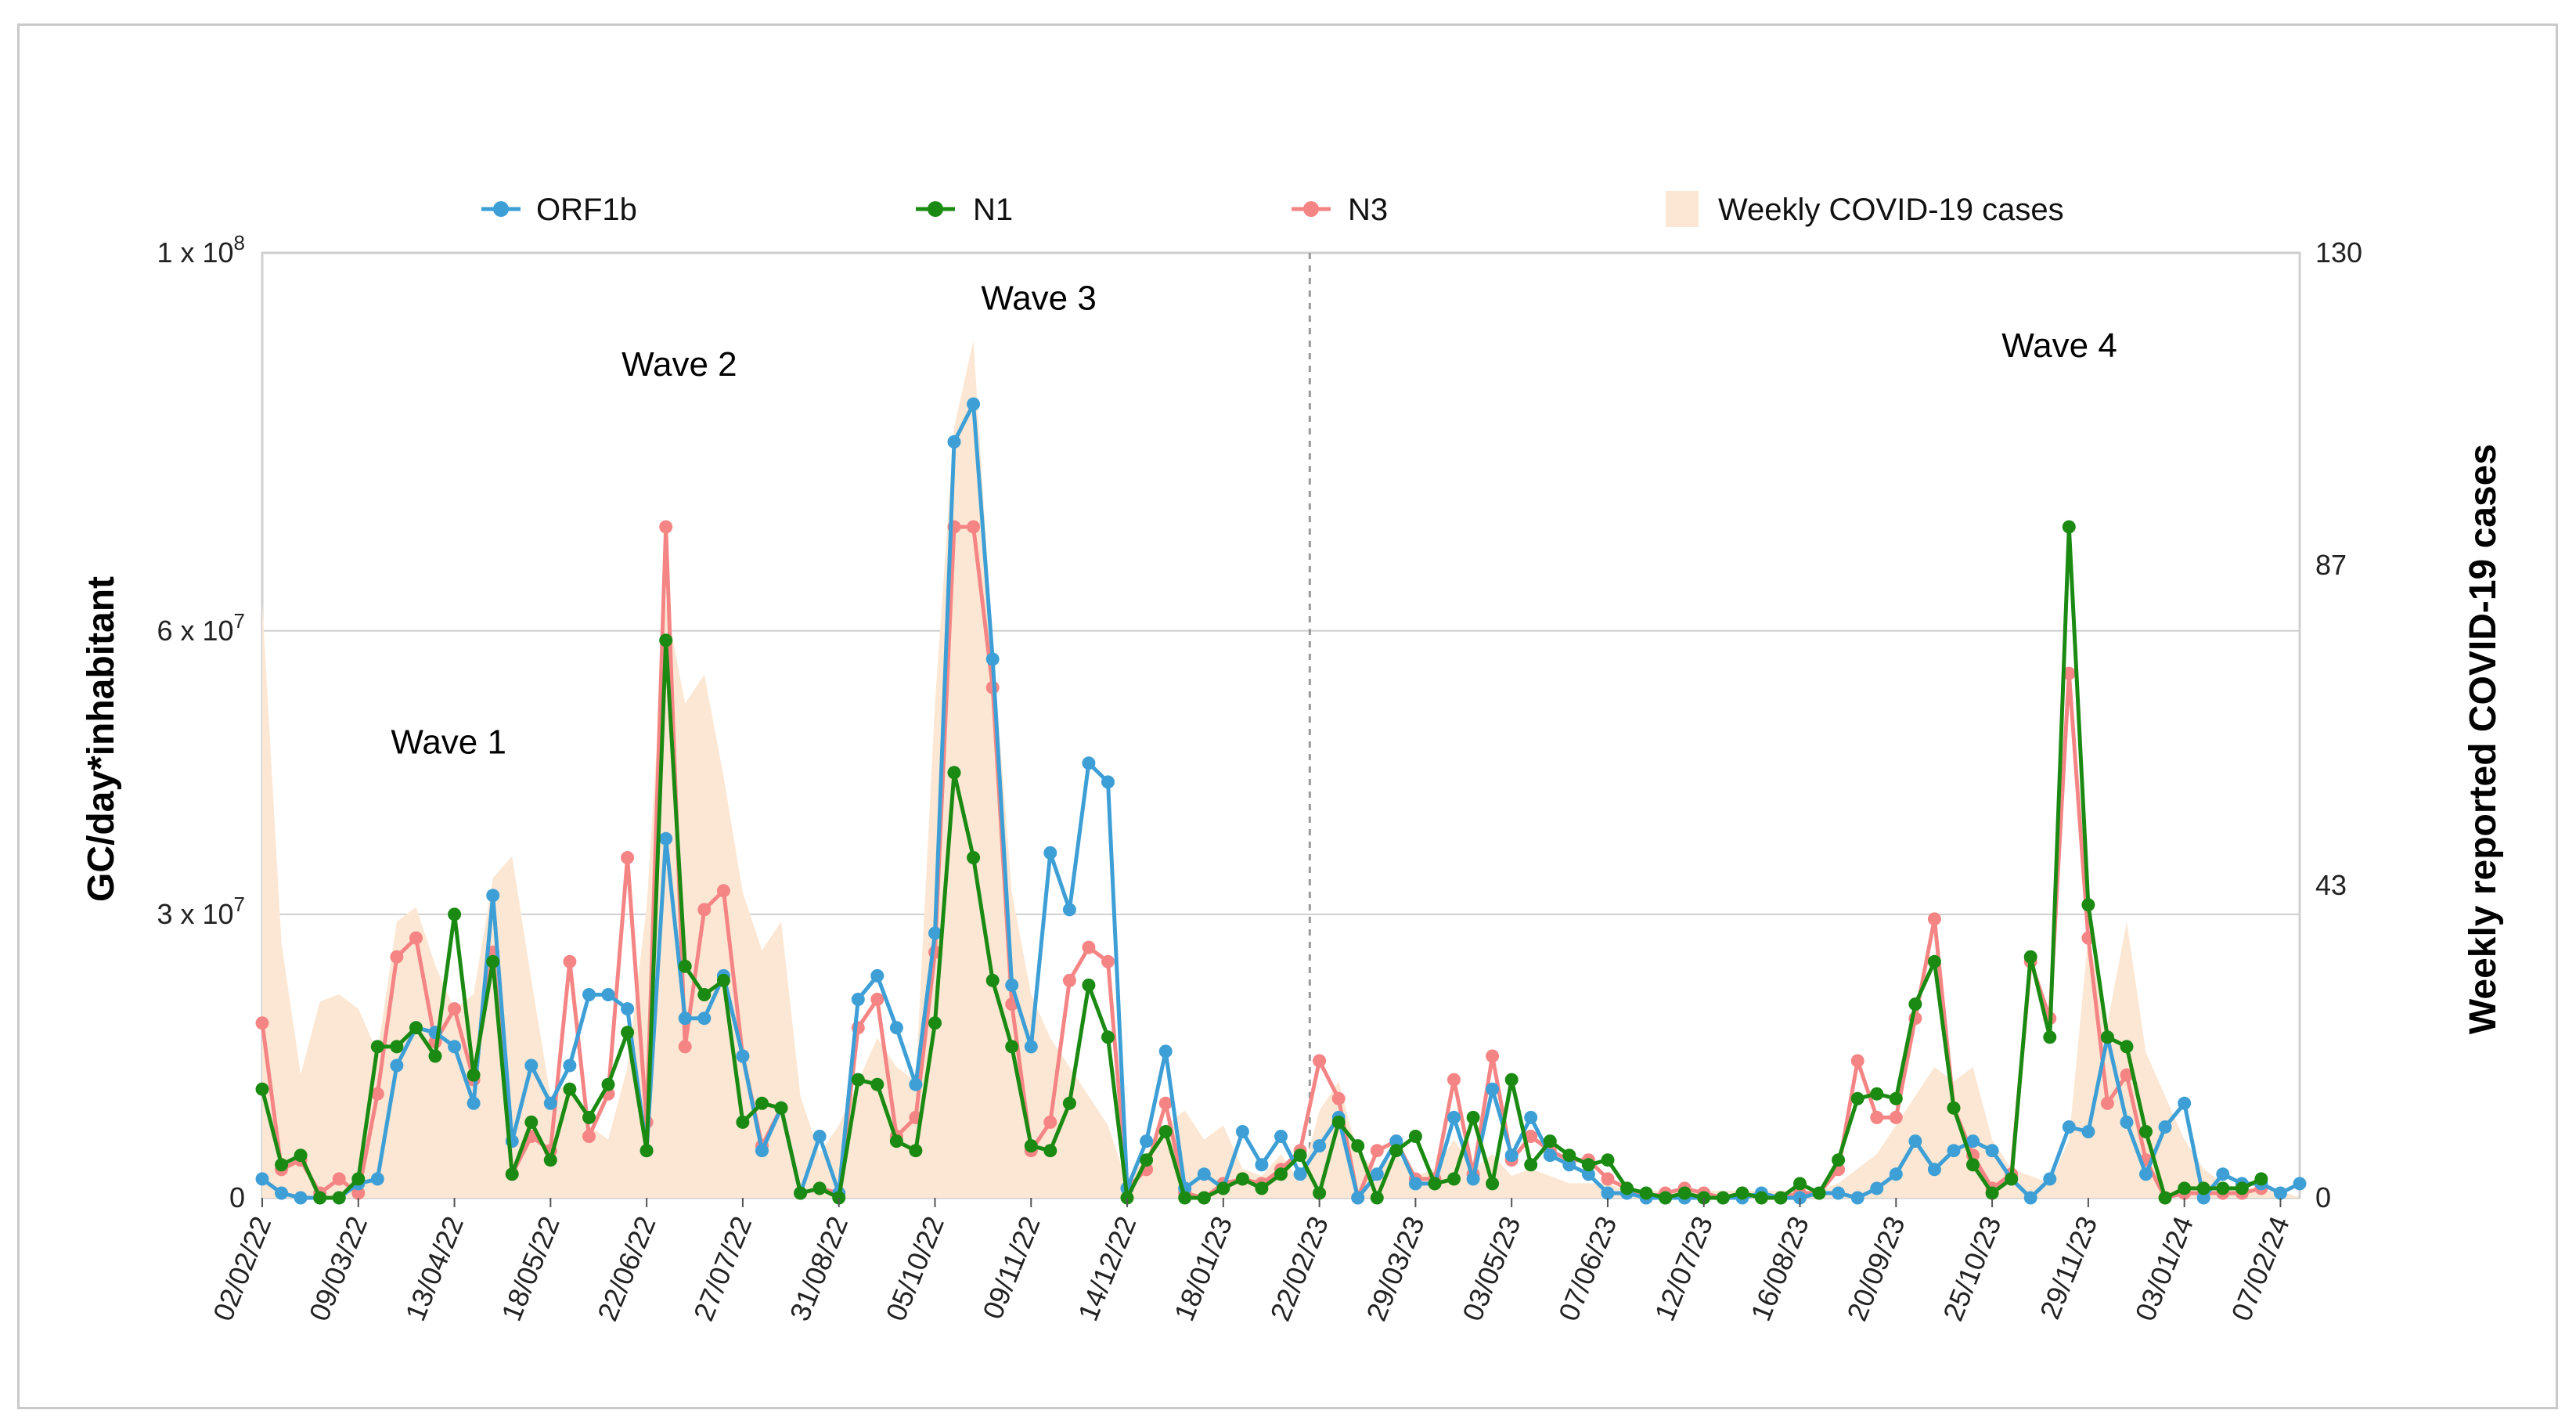 This screenshot has height=1428, width=2576. What do you see at coordinates (964, 210) in the screenshot?
I see `legend-item-n1: N1` at bounding box center [964, 210].